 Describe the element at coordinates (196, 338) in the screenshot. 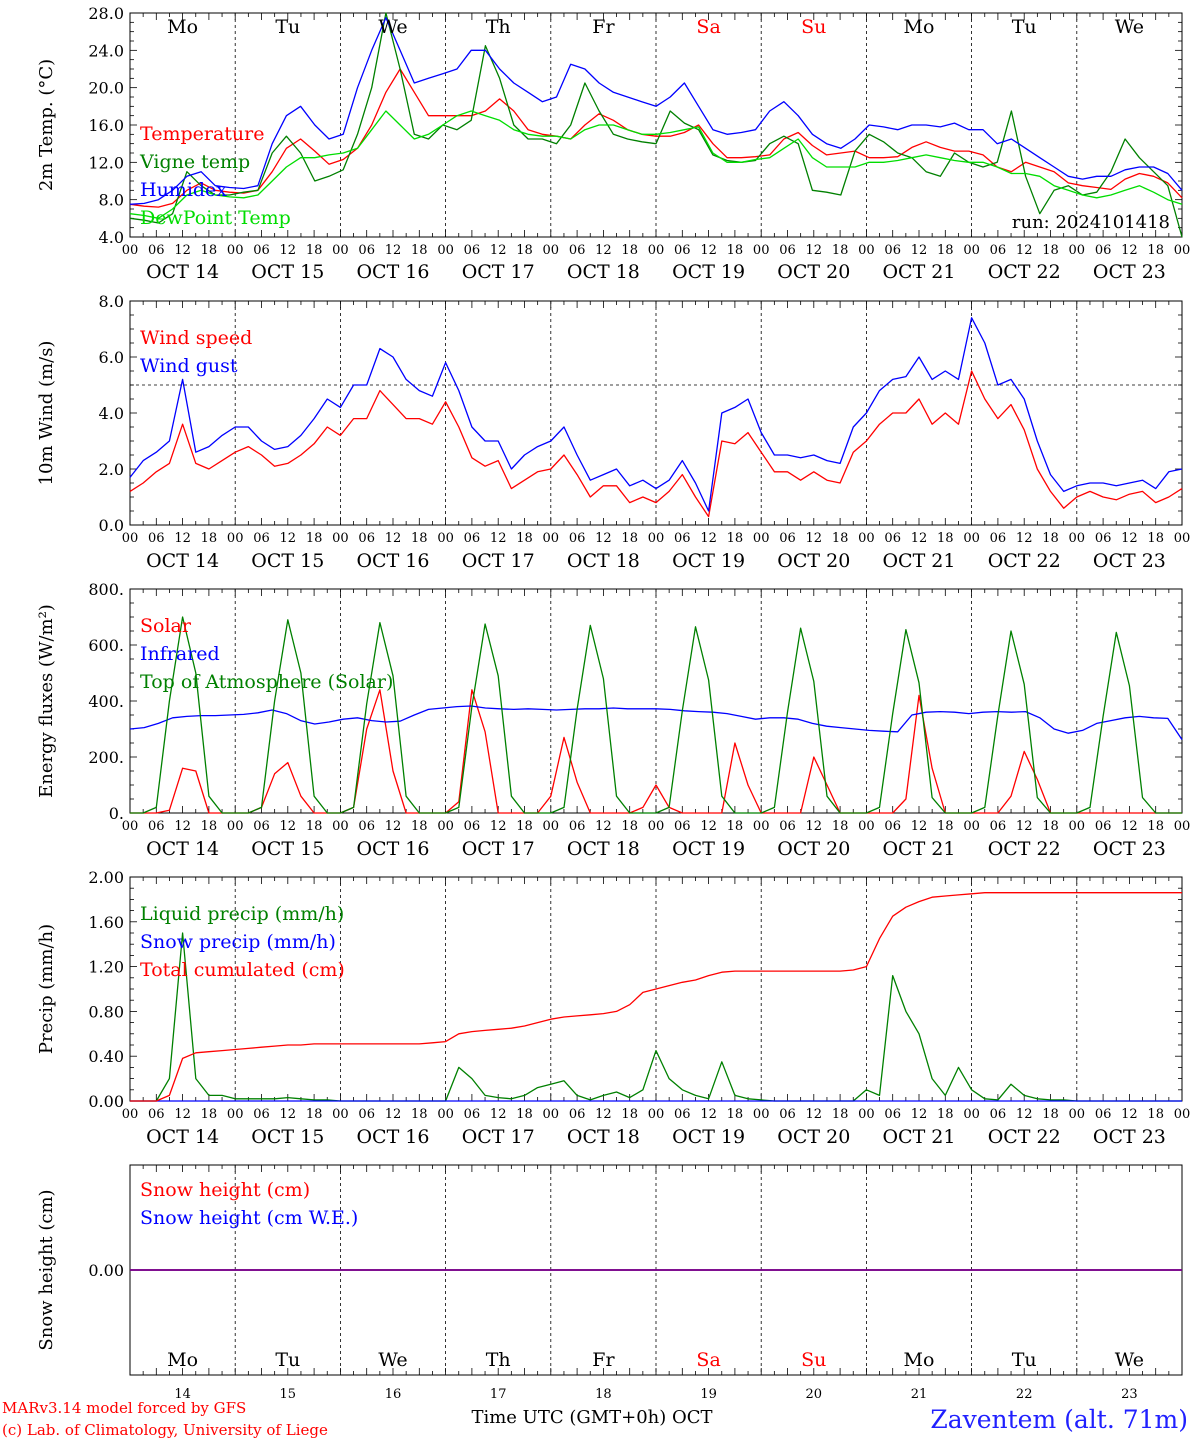

I see `legend-entry: Wind speed` at that location.